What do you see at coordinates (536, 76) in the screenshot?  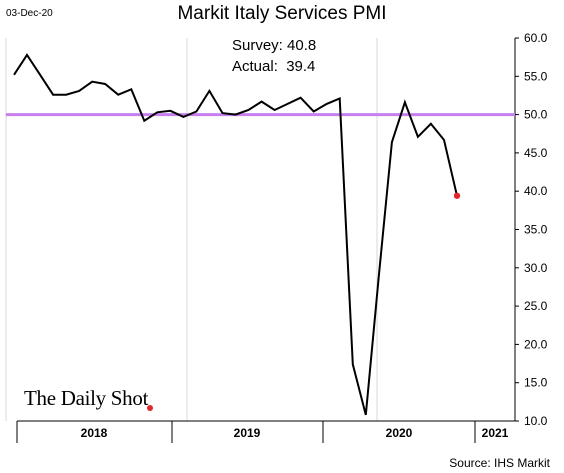 I see `y-tick-label: 55.0` at bounding box center [536, 76].